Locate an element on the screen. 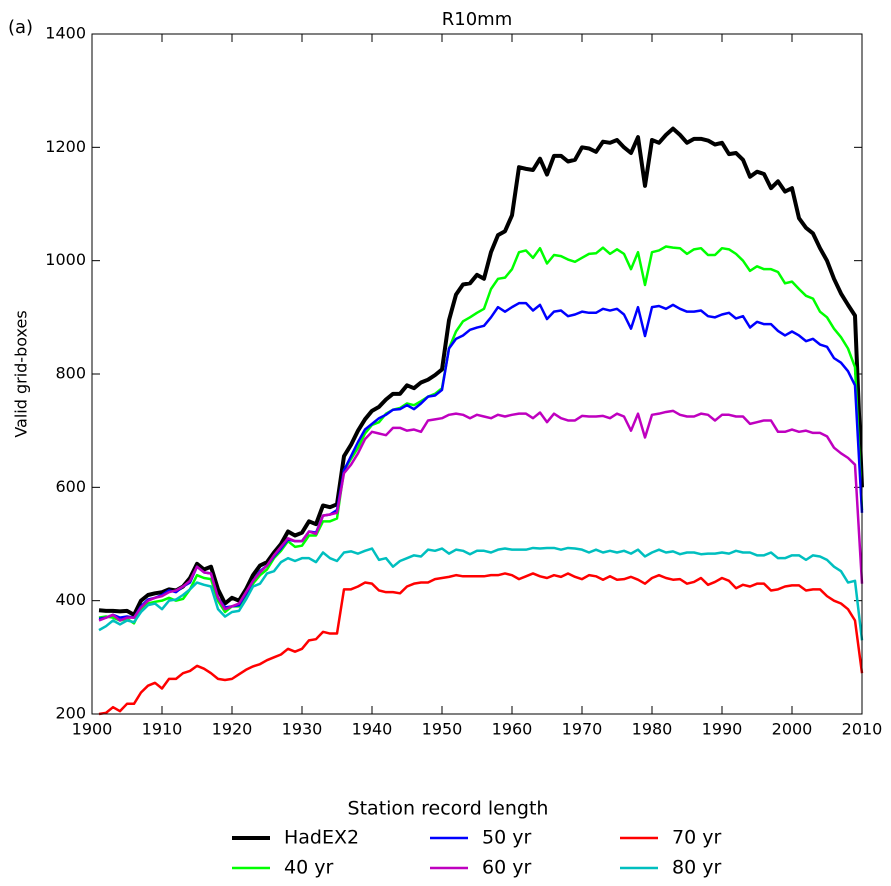 The width and height of the screenshot is (891, 886). y-tick-label: 200 is located at coordinates (70, 713).